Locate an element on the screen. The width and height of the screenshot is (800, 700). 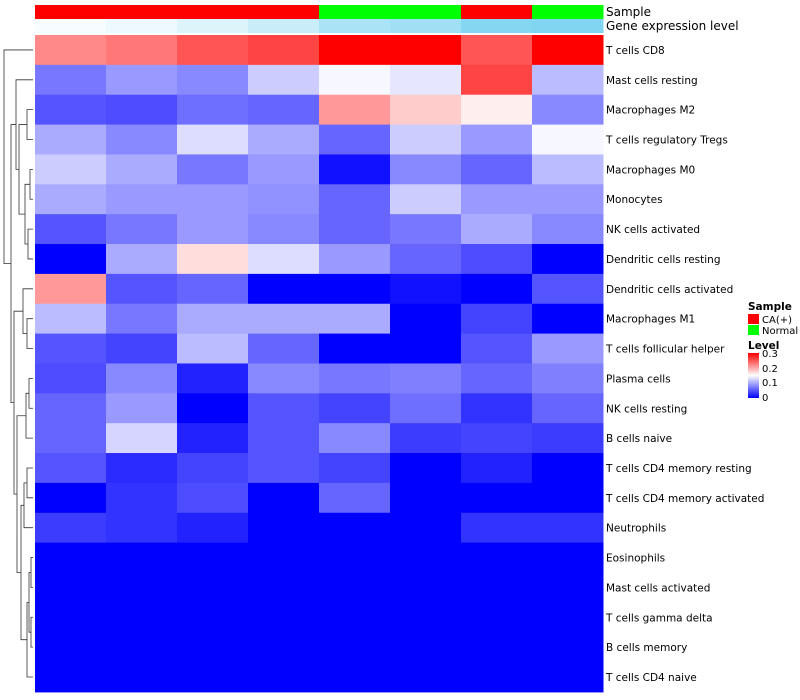
row-label: Macrophages M0 is located at coordinates (650, 170).